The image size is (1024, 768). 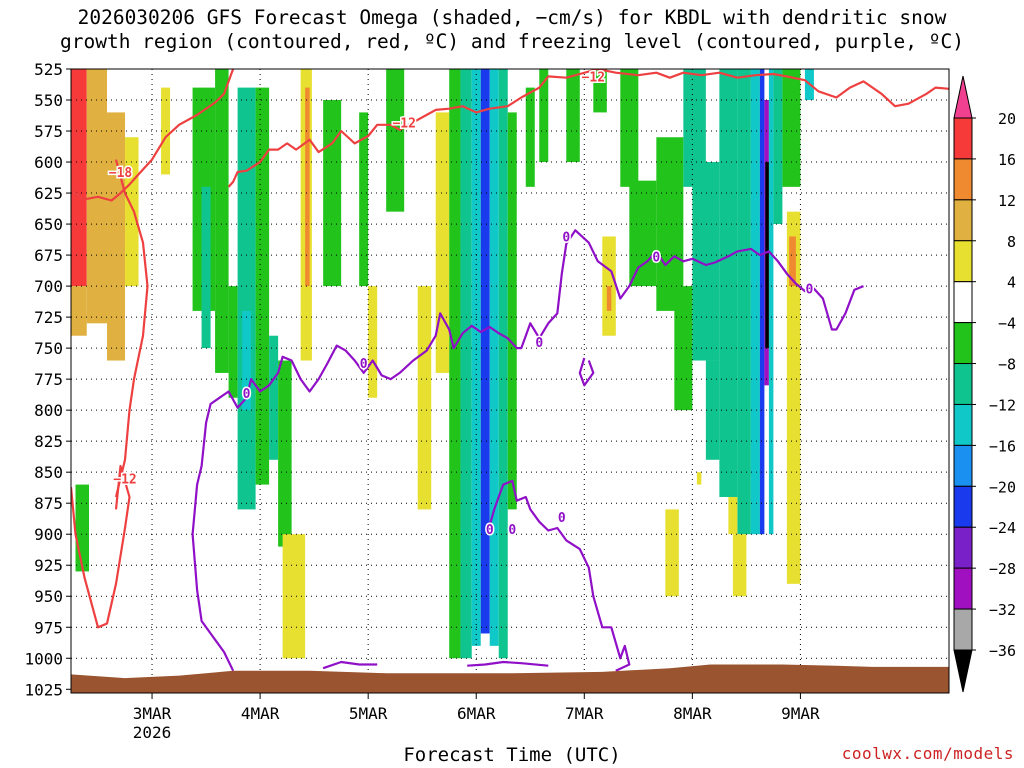 I want to click on y-tick-label: 975, so click(x=48, y=627).